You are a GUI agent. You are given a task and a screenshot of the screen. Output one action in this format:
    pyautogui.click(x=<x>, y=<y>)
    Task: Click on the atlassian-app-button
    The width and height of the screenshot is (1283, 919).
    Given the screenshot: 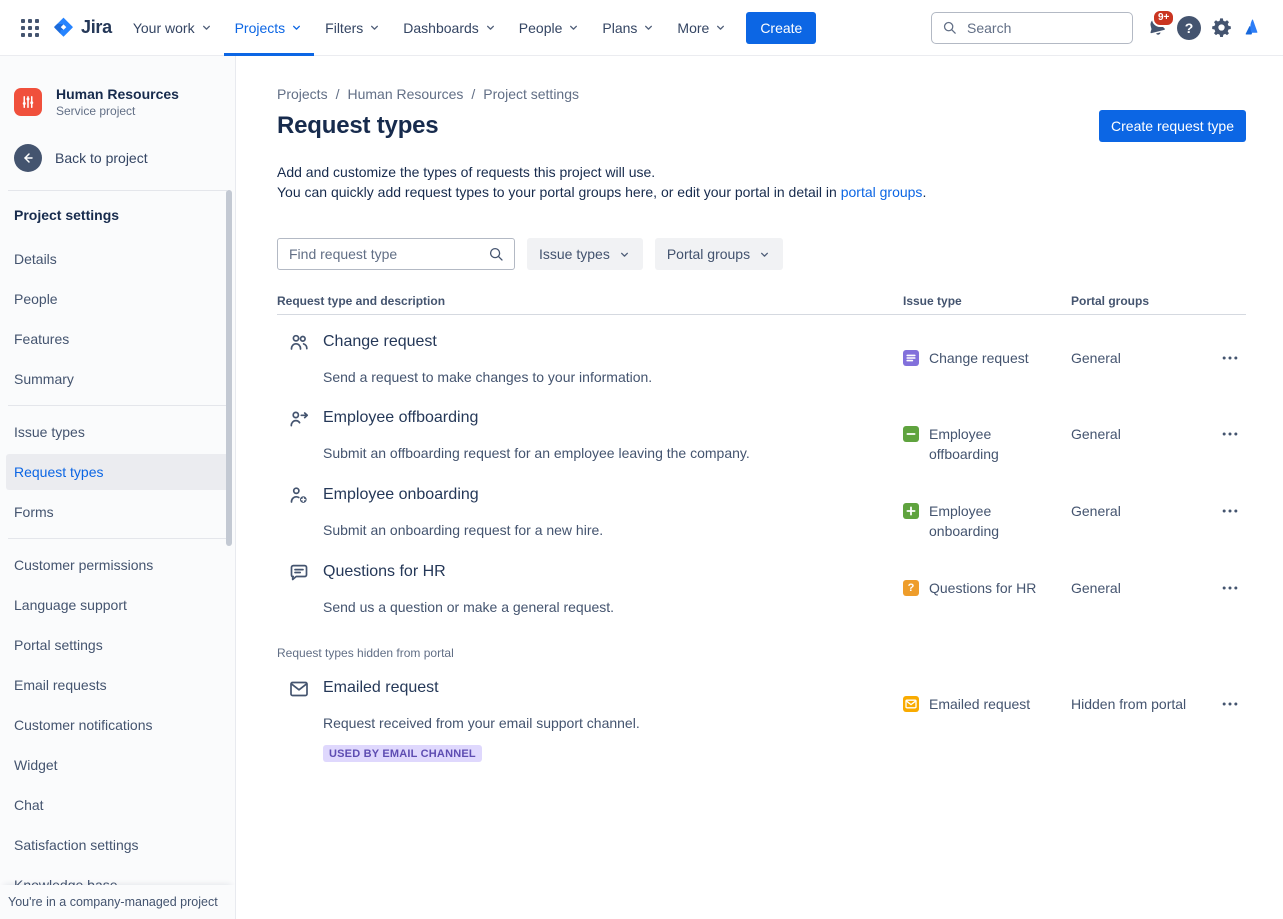 What is the action you would take?
    pyautogui.click(x=1253, y=28)
    